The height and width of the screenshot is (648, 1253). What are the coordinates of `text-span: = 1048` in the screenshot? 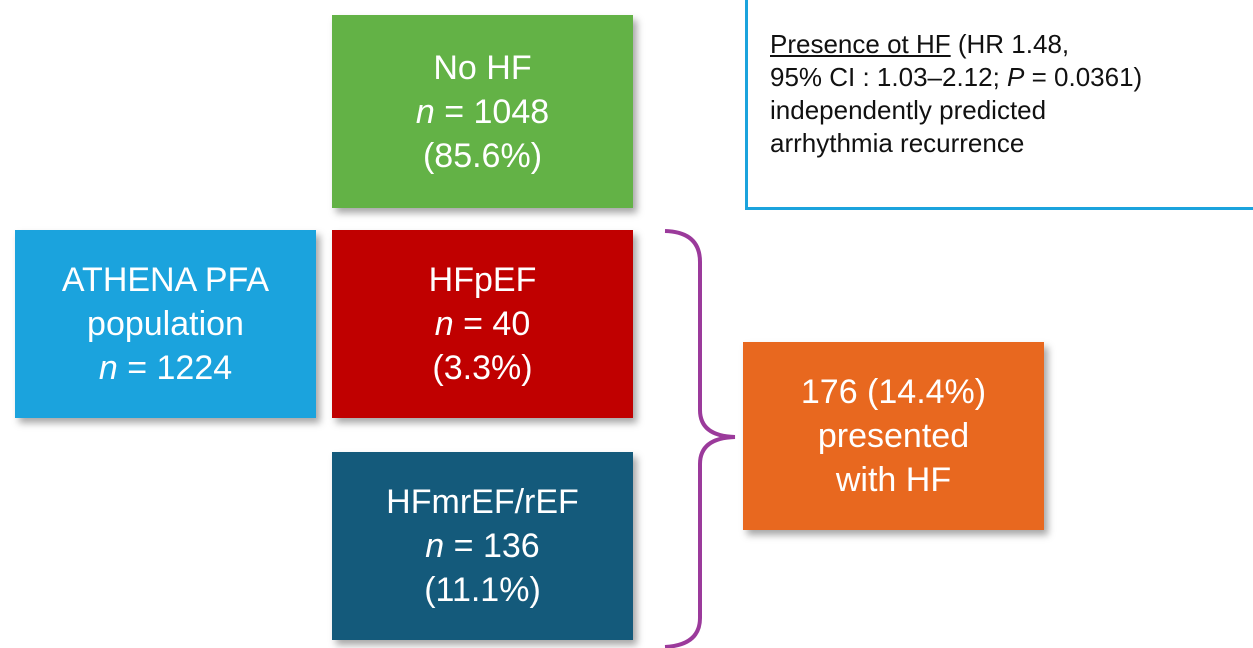 It's located at (492, 111).